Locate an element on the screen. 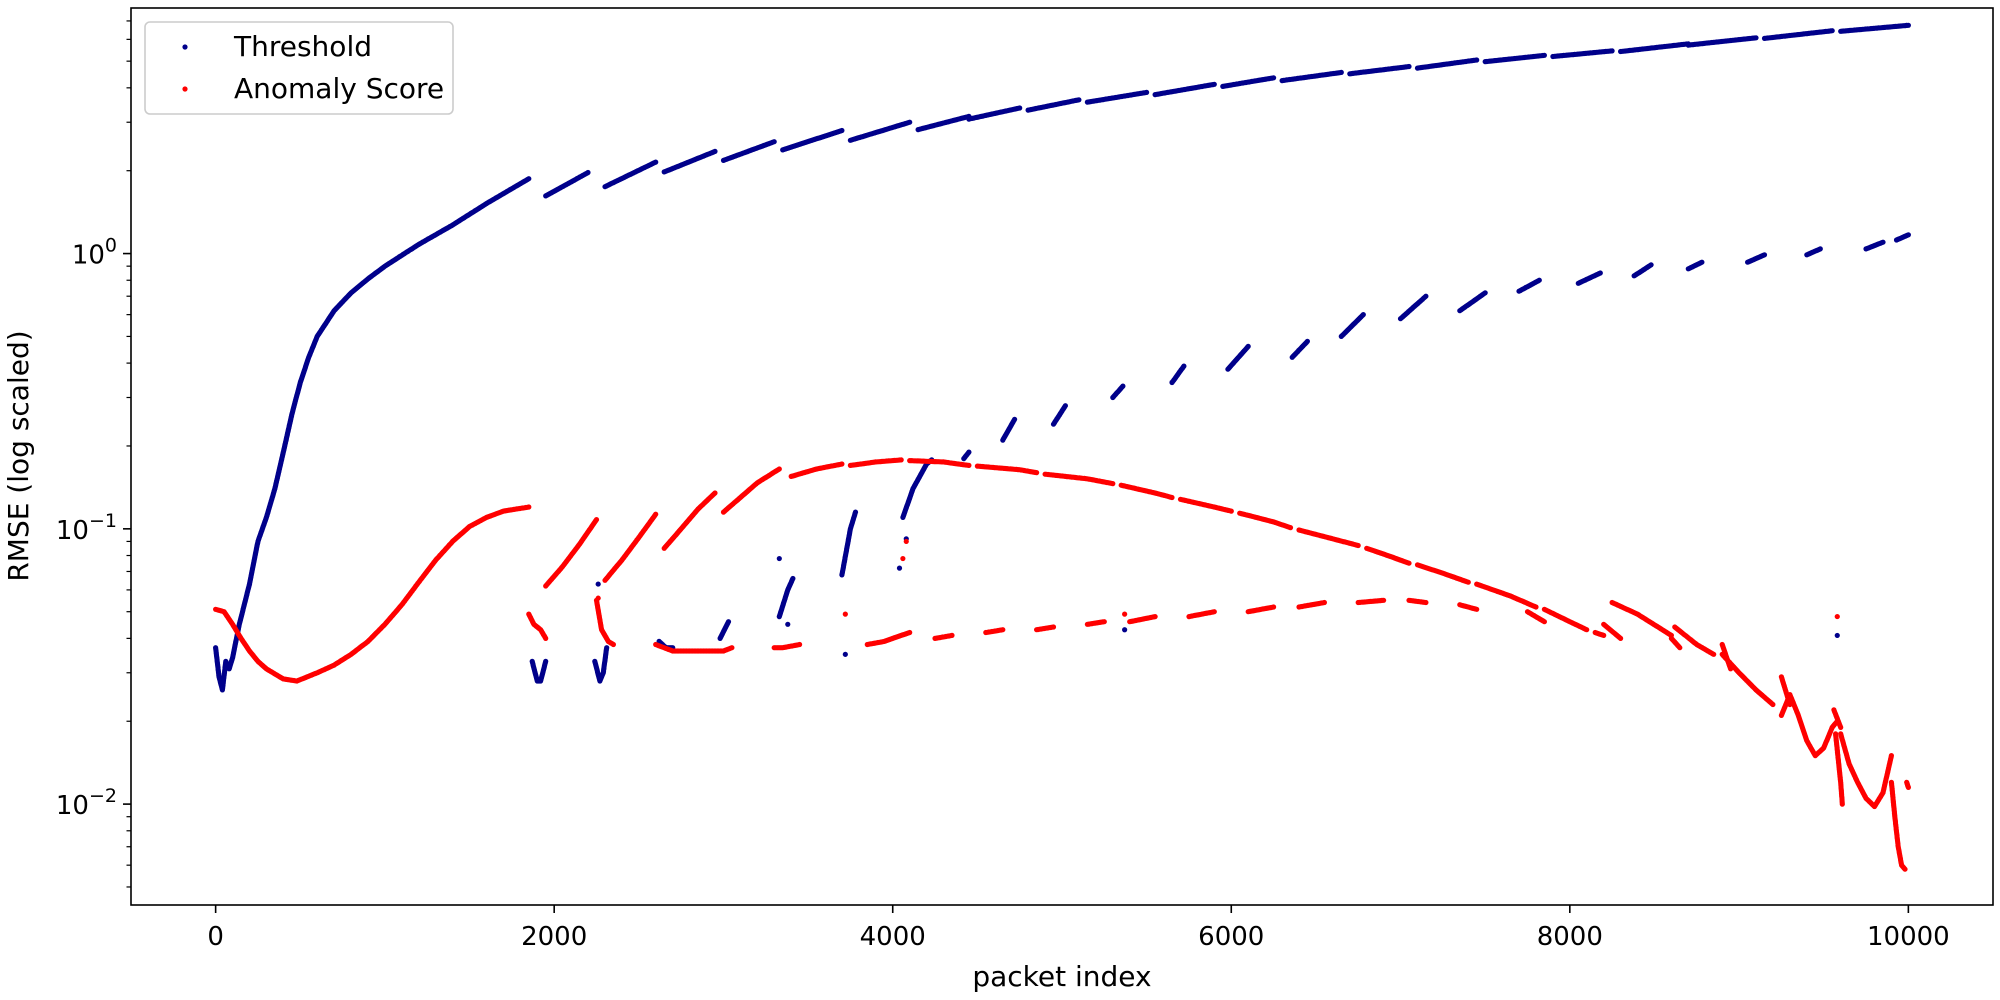 The height and width of the screenshot is (1000, 2000). x-tick-label: 10000 is located at coordinates (1908, 937).